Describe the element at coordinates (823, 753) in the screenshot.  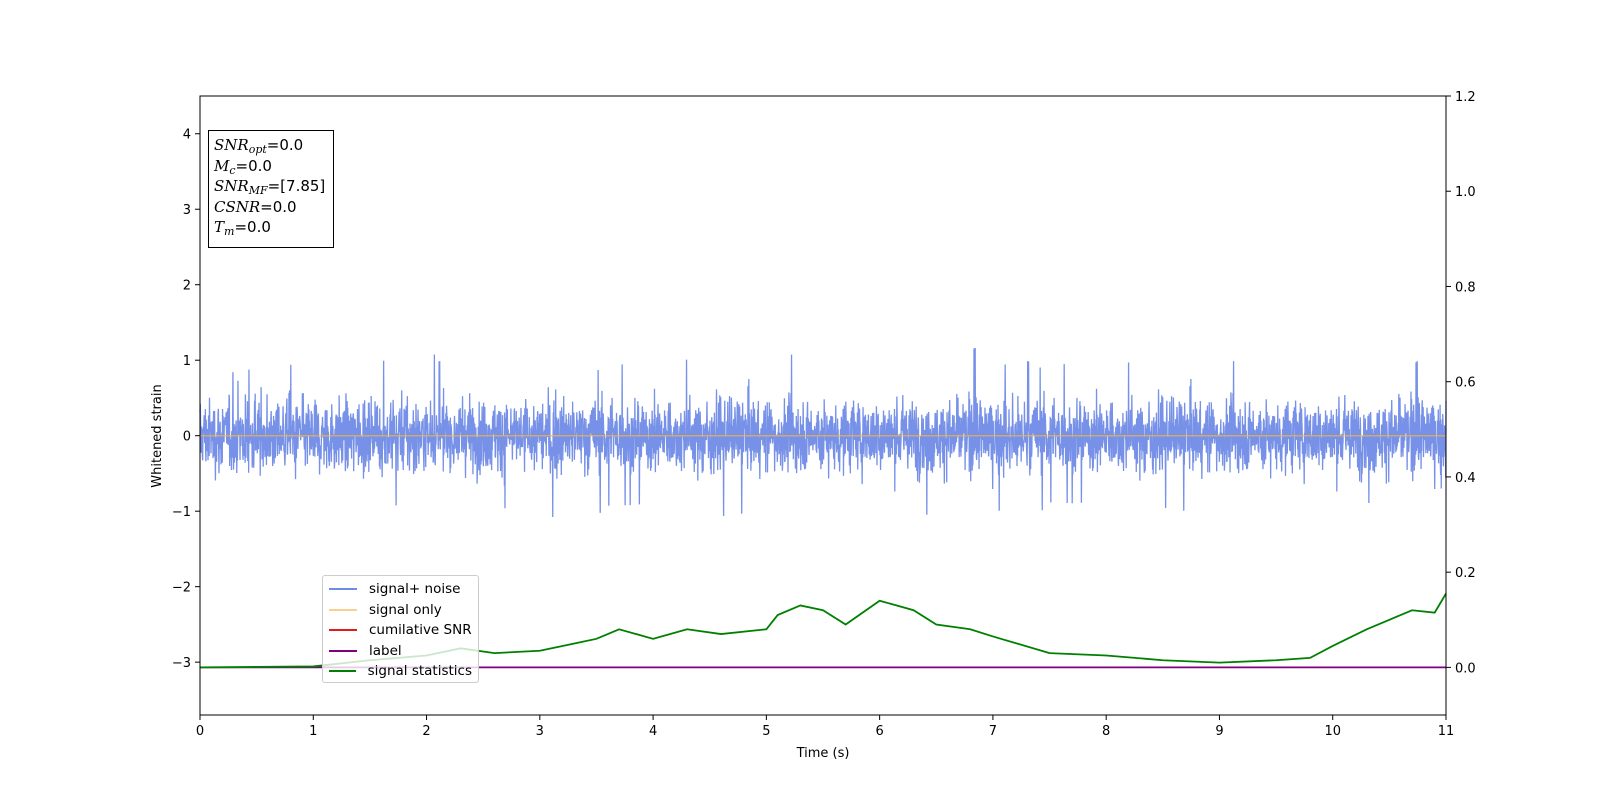
I see `x-axis-label: Time (s)` at that location.